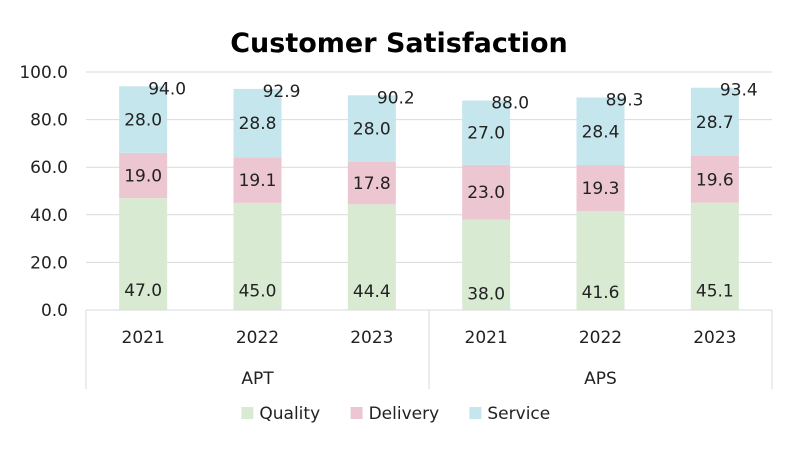 The image size is (798, 450). I want to click on data-label: 19.6, so click(715, 180).